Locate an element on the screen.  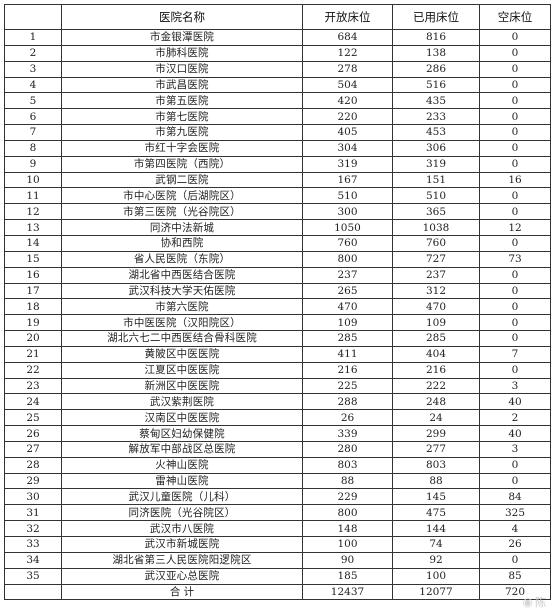
table-row: 28 火神山医院 803 803 0 is located at coordinates (277, 465).